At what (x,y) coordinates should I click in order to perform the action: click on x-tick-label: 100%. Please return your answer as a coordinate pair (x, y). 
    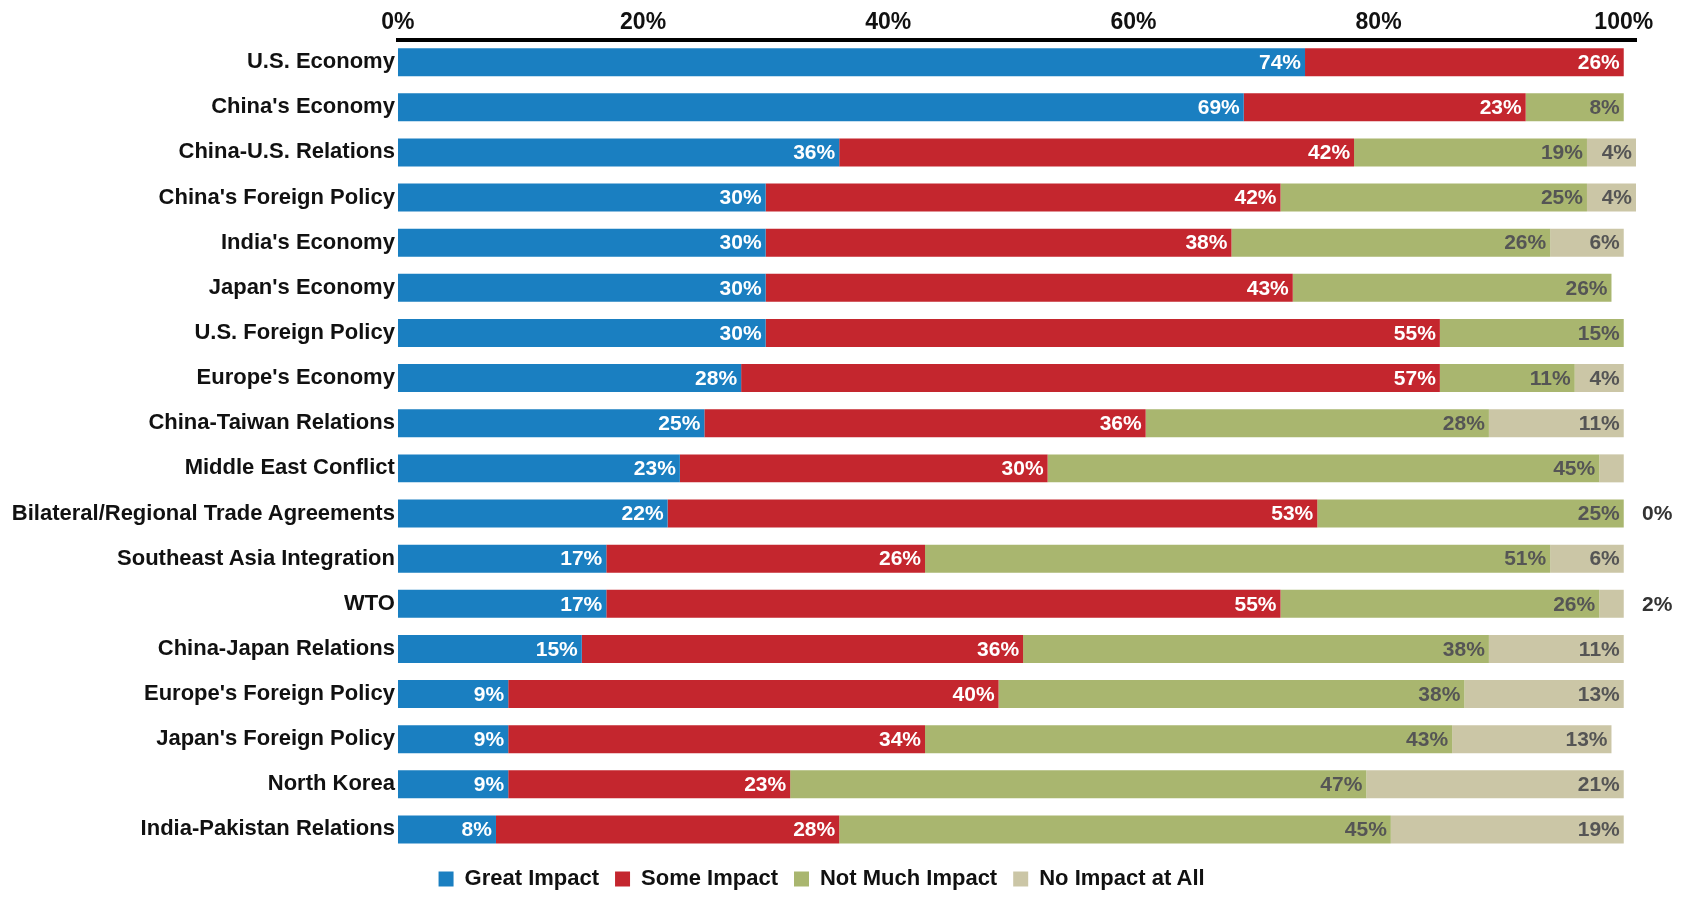
    Looking at the image, I should click on (1624, 21).